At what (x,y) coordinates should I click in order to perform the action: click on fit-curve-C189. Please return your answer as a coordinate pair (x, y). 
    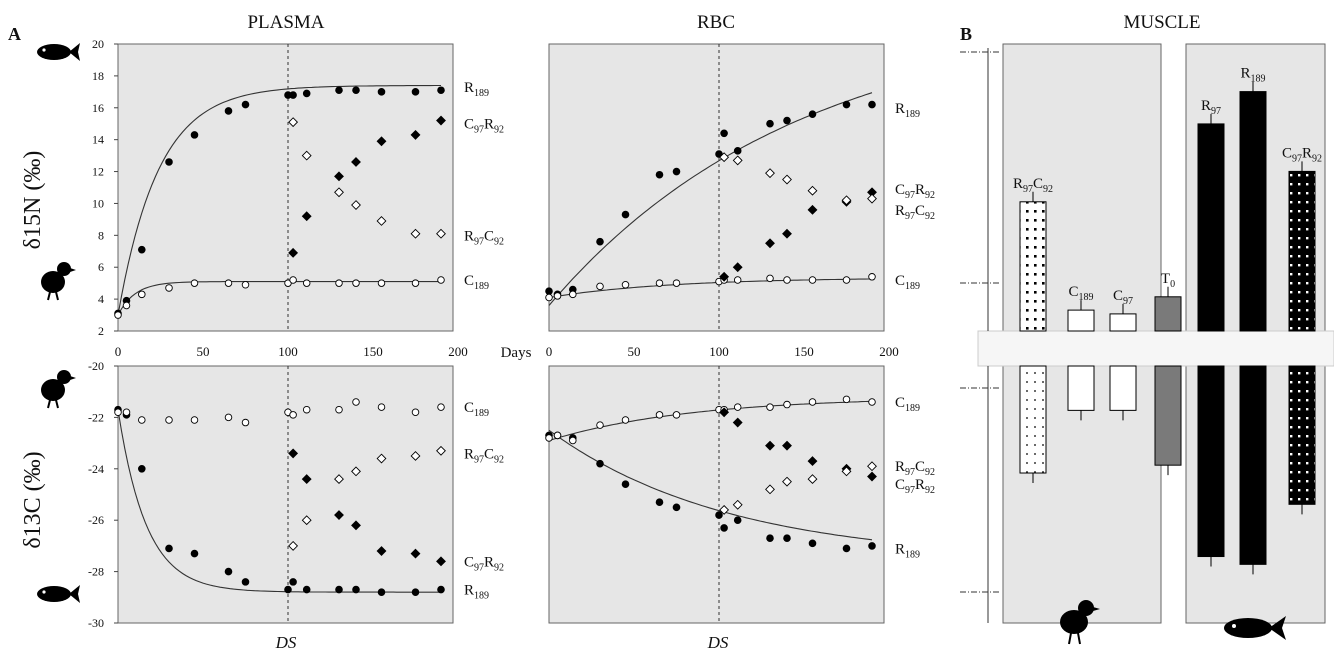
    Looking at the image, I should click on (279, 298).